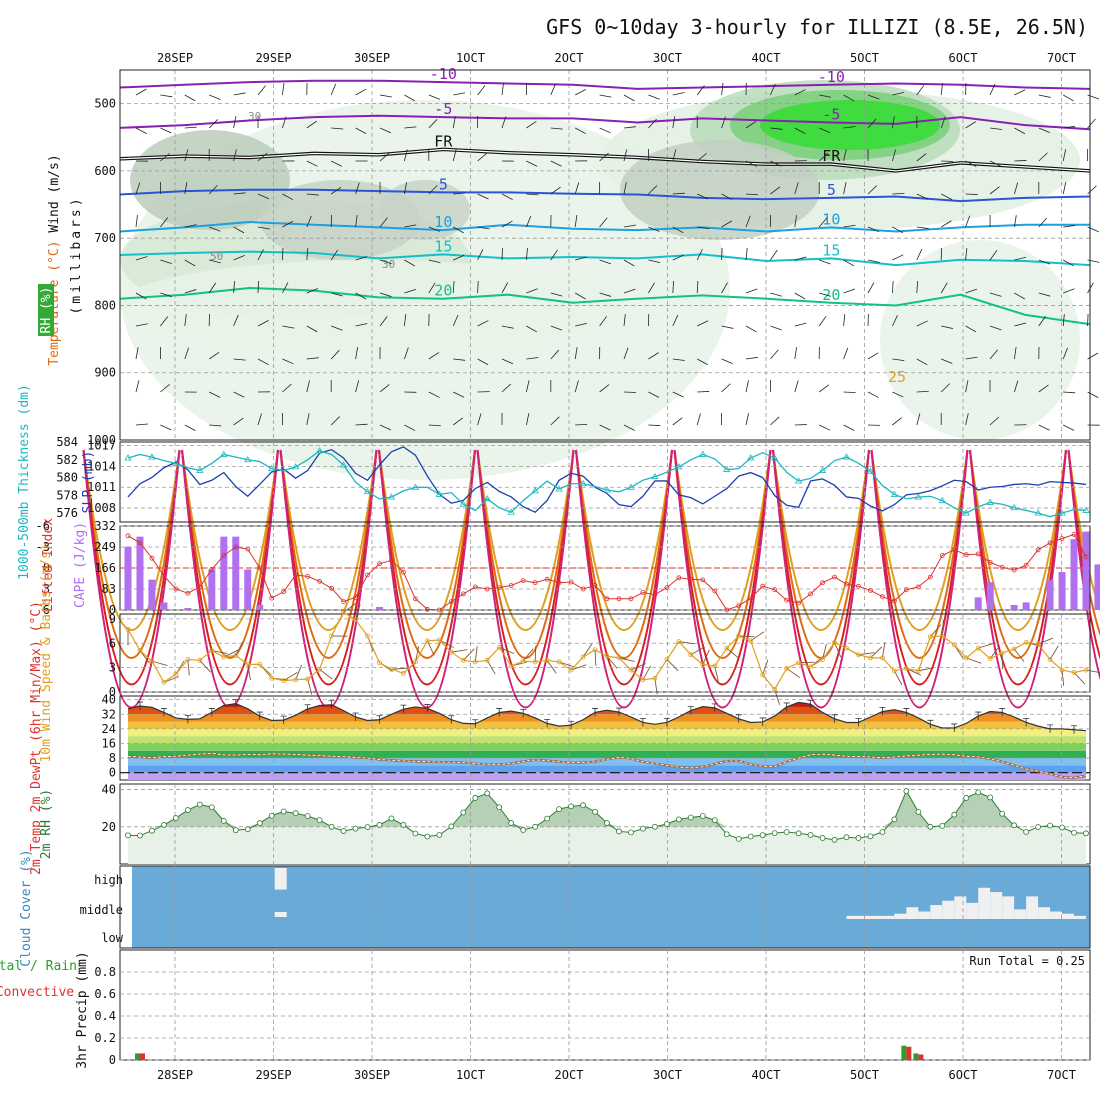 This screenshot has width=1100, height=1100. Describe the element at coordinates (46, 610) in the screenshot. I see `li-tick-label: 6` at that location.